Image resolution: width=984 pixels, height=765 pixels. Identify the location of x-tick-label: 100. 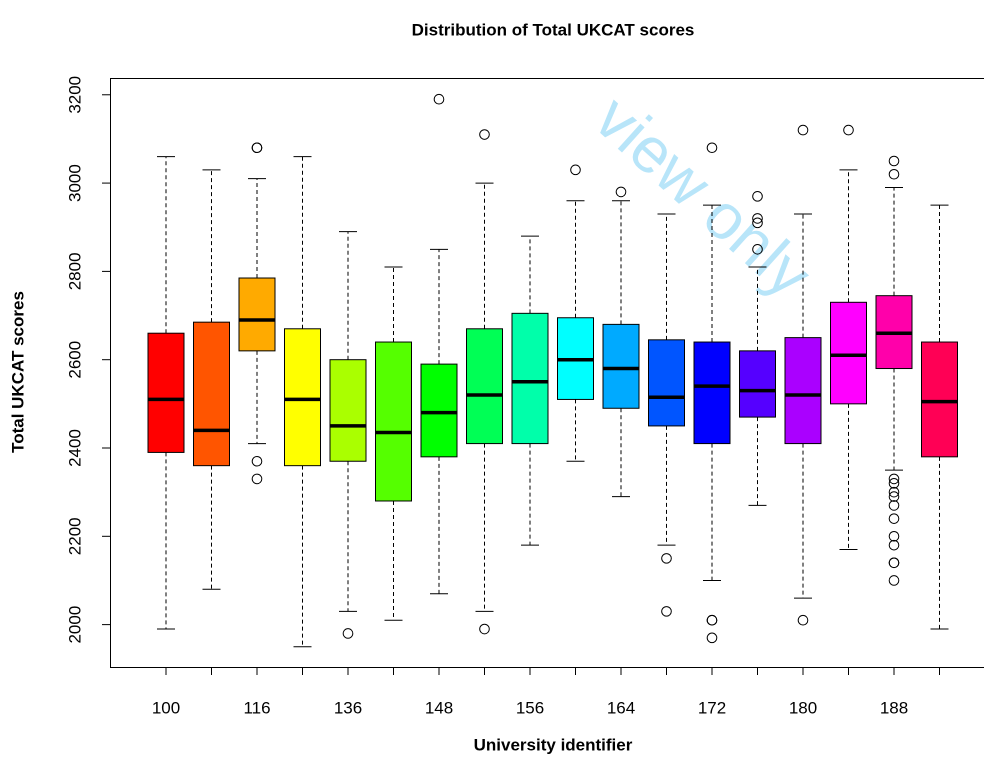
(166, 707).